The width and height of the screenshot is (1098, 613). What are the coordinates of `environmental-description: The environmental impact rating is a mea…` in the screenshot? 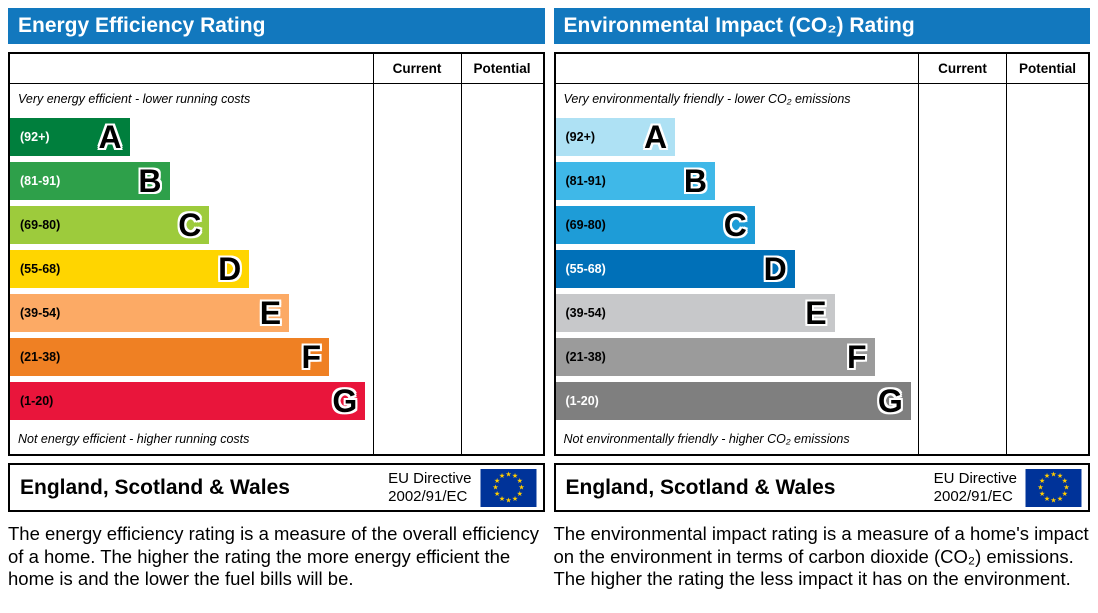 It's located at (821, 556).